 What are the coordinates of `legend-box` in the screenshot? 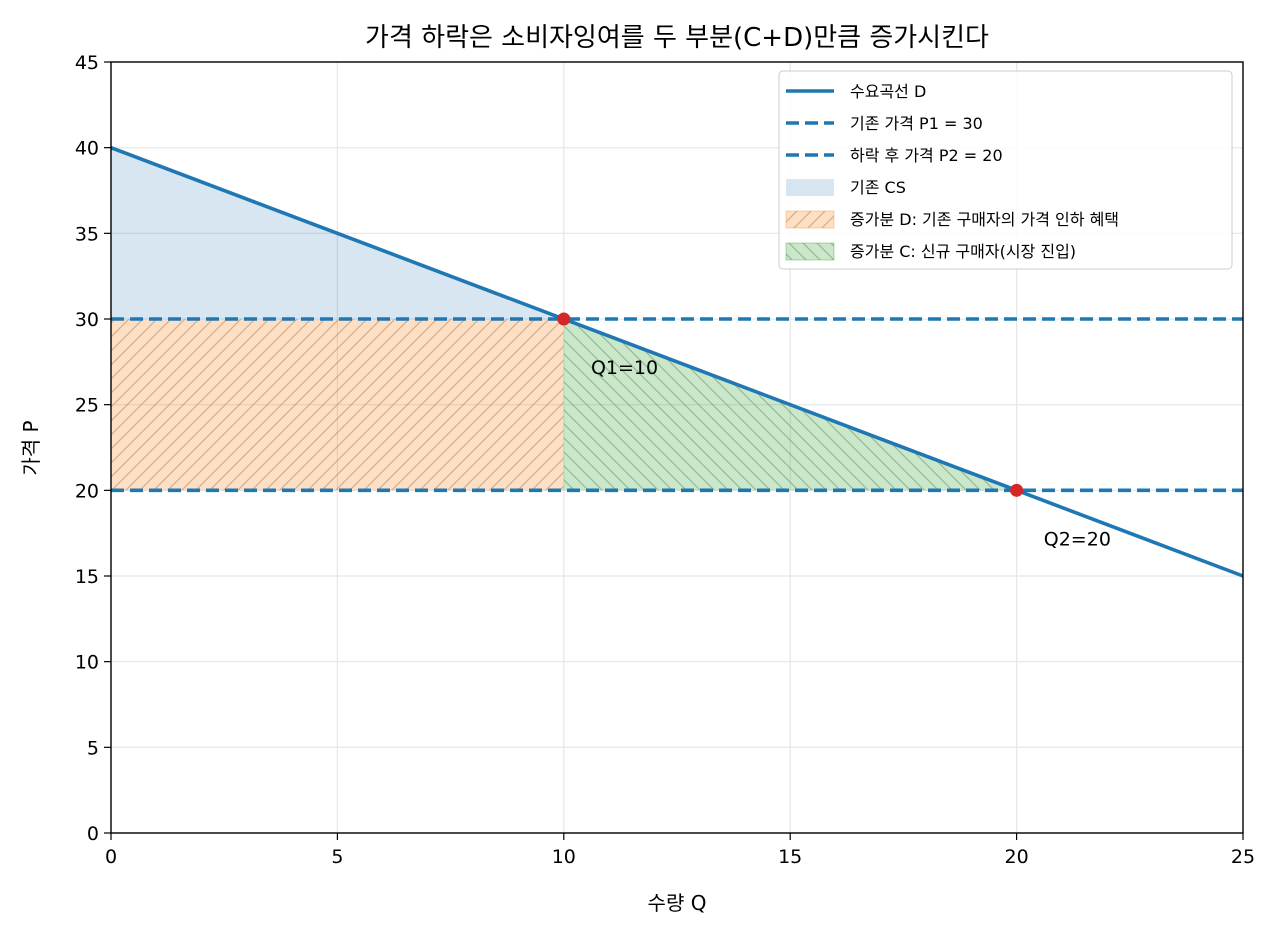 It's located at (1005, 170).